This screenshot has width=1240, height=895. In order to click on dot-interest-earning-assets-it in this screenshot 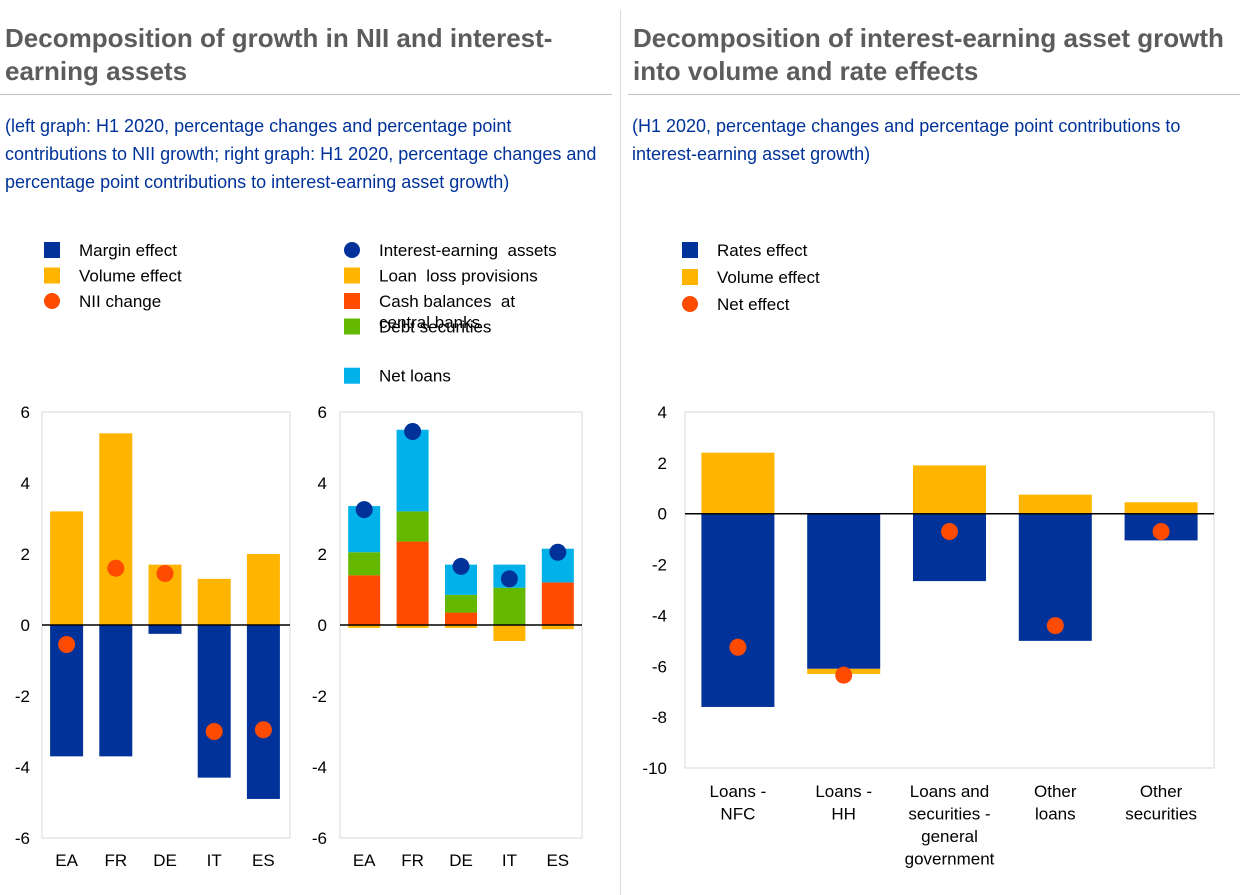, I will do `click(509, 579)`.